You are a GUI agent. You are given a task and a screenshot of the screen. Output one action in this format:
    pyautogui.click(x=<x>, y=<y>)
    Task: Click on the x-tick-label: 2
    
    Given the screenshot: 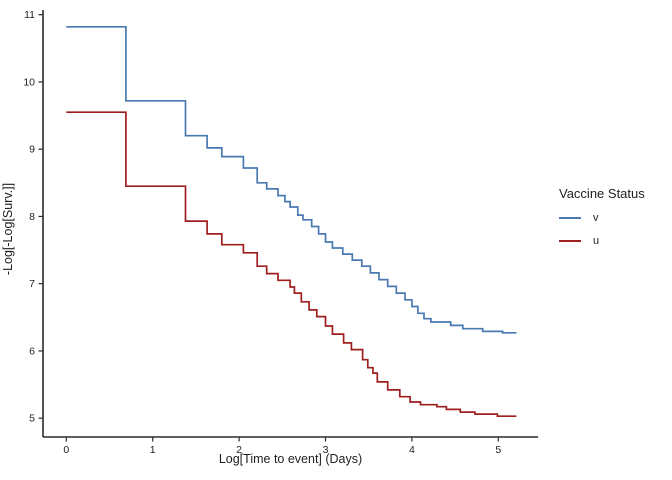 What is the action you would take?
    pyautogui.click(x=239, y=450)
    